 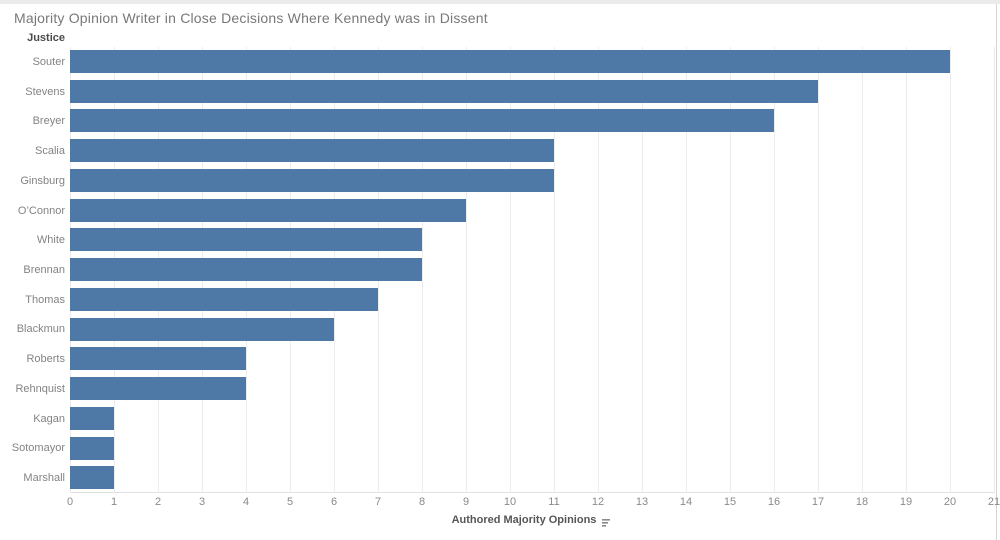 What do you see at coordinates (378, 502) in the screenshot?
I see `x-tick-label: 7` at bounding box center [378, 502].